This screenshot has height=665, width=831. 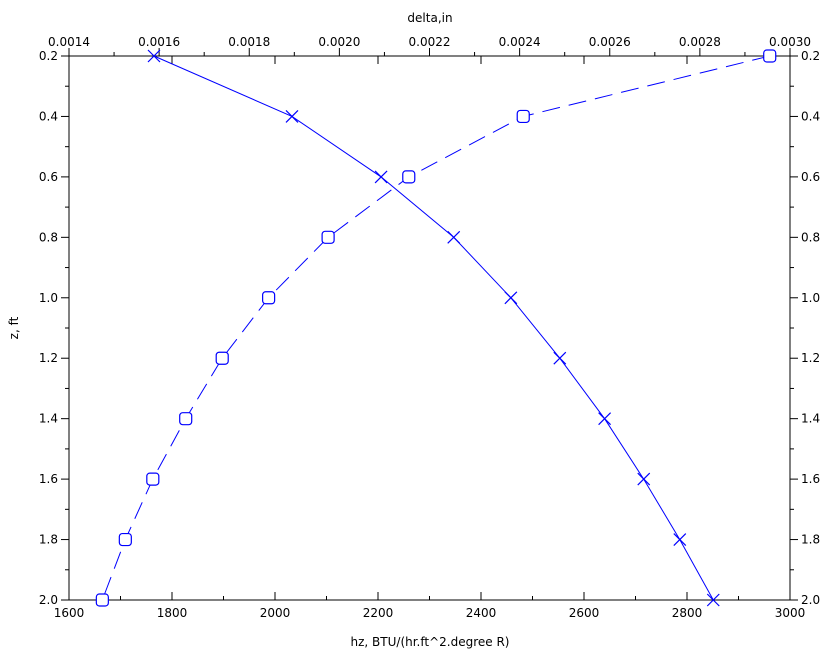 What do you see at coordinates (810, 298) in the screenshot?
I see `y-tick-label-right: 1.0` at bounding box center [810, 298].